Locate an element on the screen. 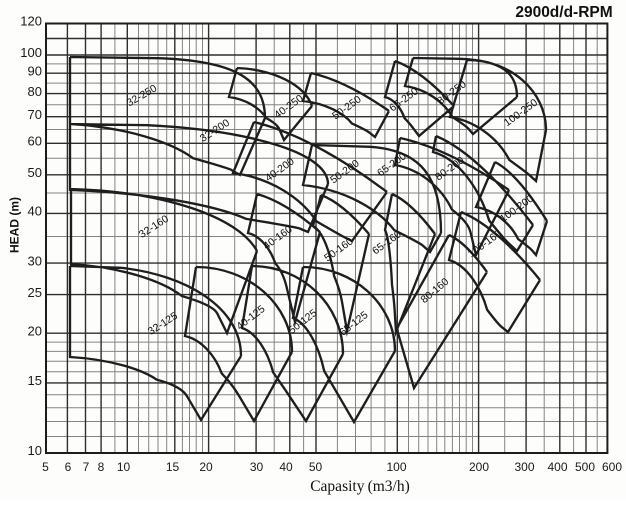 The width and height of the screenshot is (626, 505). svg-text: 25 is located at coordinates (35, 292).